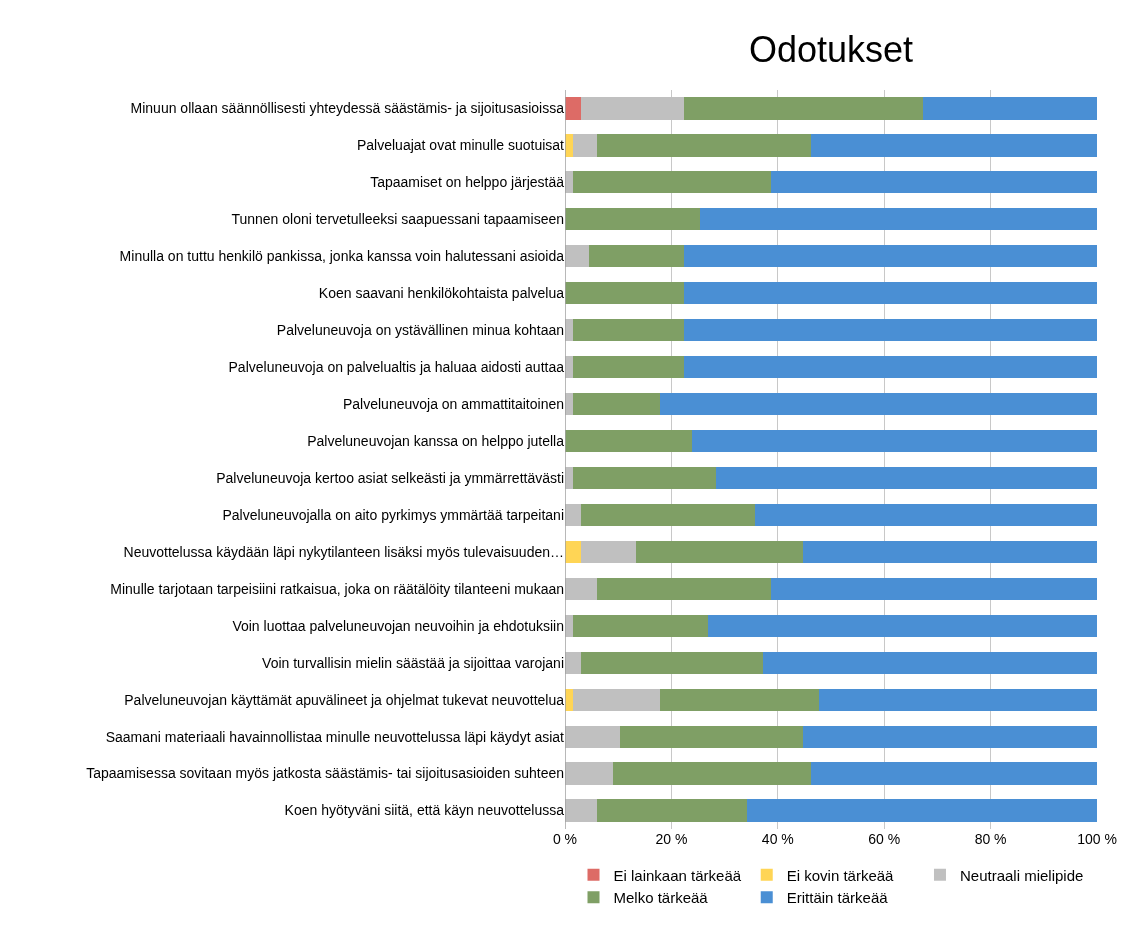  I want to click on y-tick-label: Minulle tarjotaan tarpeisiini ratkaisua, joka on räätälöity tilanteeni mukaan, so click(337, 588).